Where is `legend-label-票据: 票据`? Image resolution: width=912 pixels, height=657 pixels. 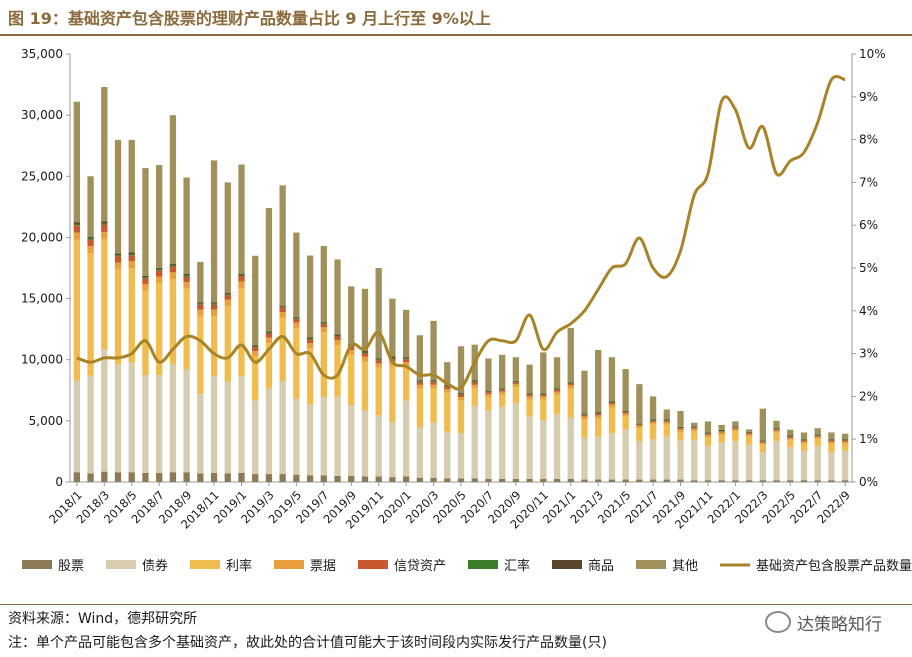 legend-label-票据: 票据 is located at coordinates (323, 566).